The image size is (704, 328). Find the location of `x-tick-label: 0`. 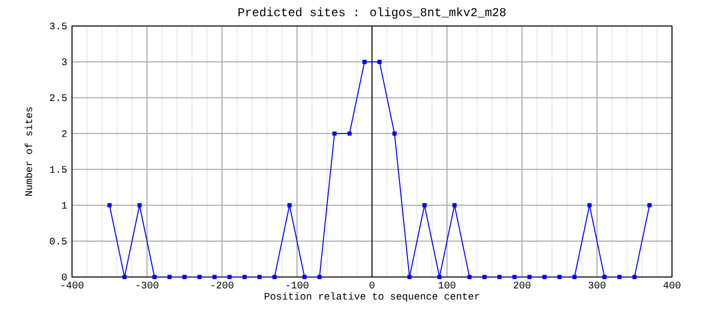

x-tick-label: 0 is located at coordinates (372, 285).